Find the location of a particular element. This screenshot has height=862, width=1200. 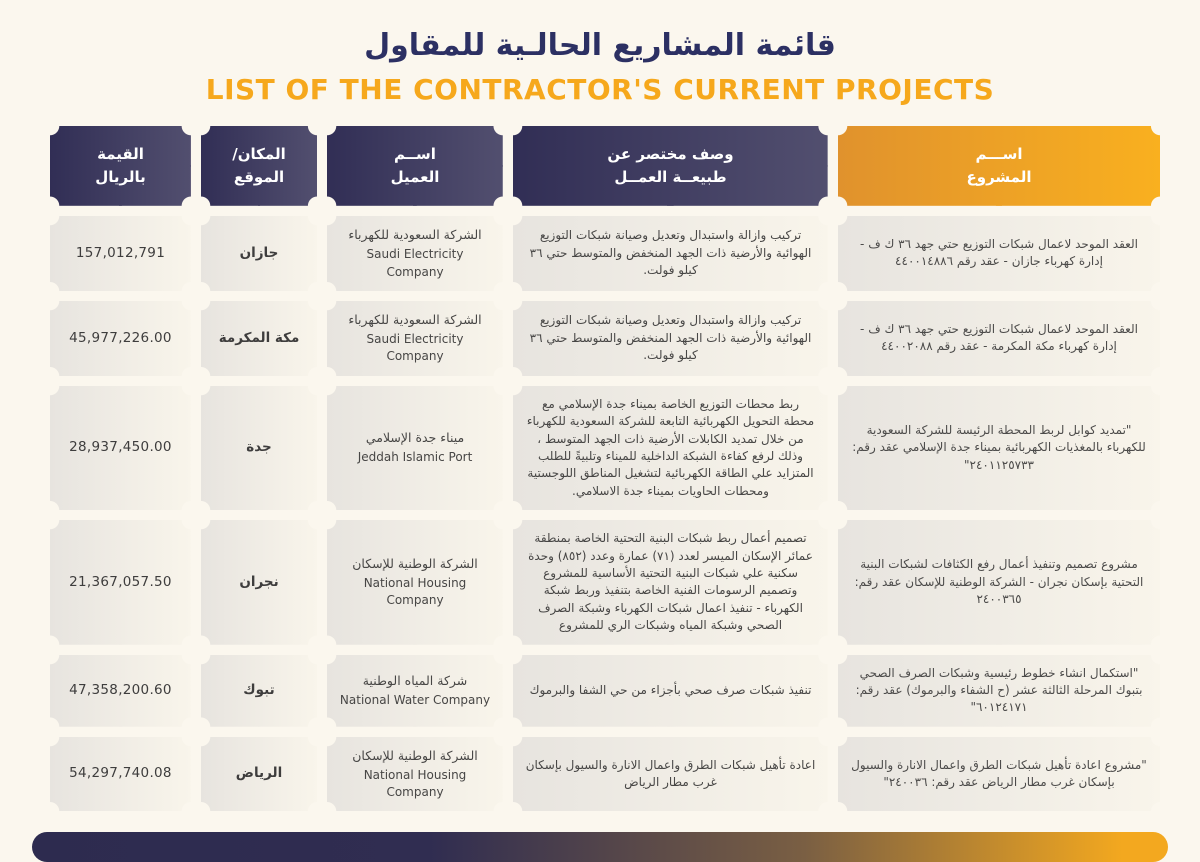

client-name-english: Jeddah Islamic Port is located at coordinates (415, 457).